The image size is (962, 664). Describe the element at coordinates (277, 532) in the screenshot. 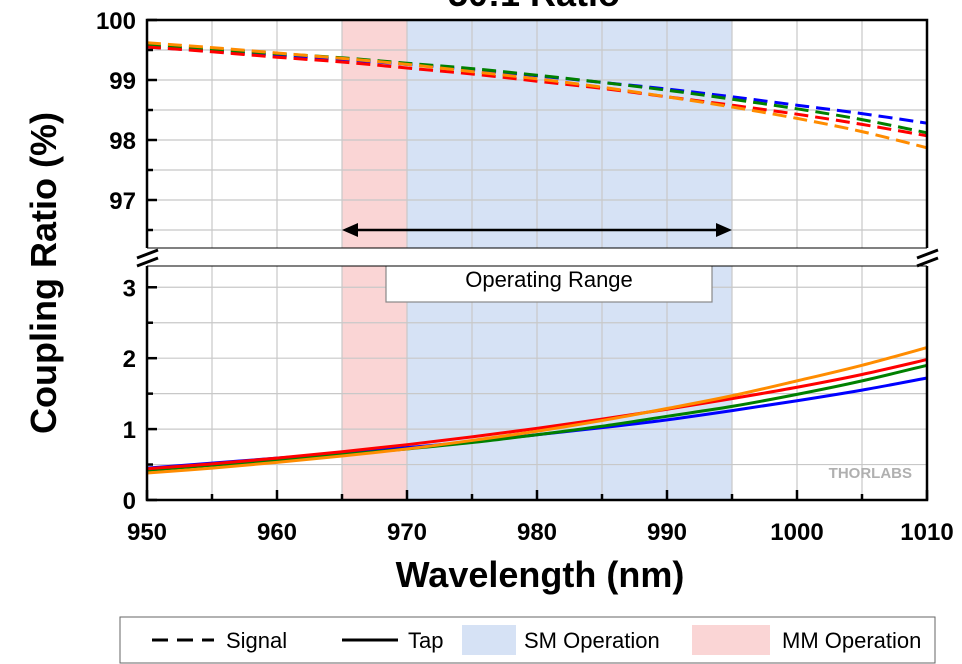

I see `x-tick-label: 960` at that location.